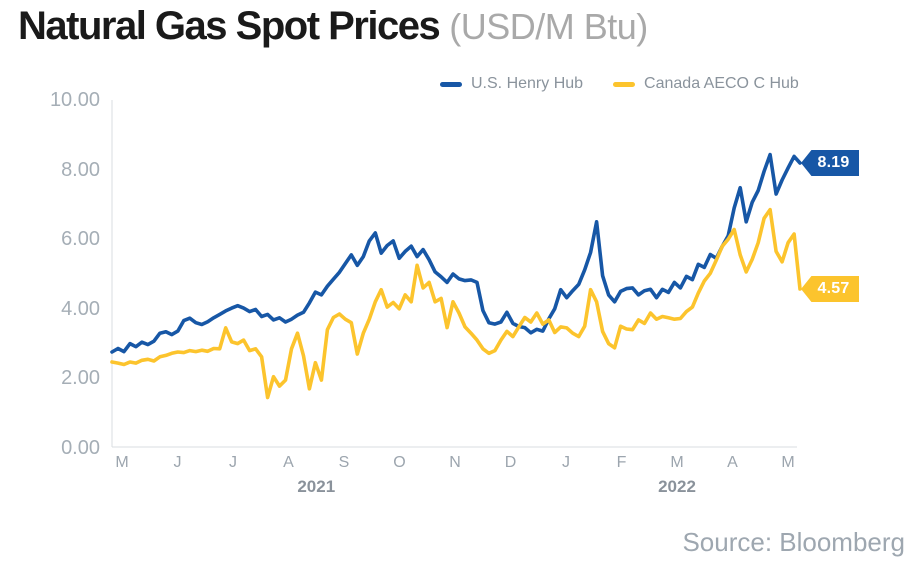 This screenshot has width=911, height=576. What do you see at coordinates (344, 462) in the screenshot?
I see `x-tick-label: S` at bounding box center [344, 462].